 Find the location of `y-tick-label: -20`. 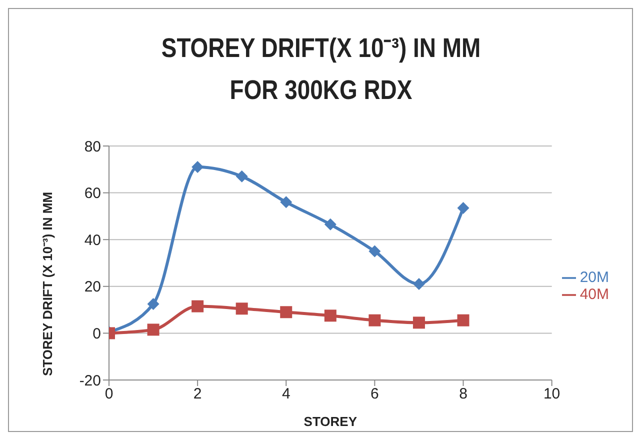

y-tick-label: -20 is located at coordinates (90, 381).